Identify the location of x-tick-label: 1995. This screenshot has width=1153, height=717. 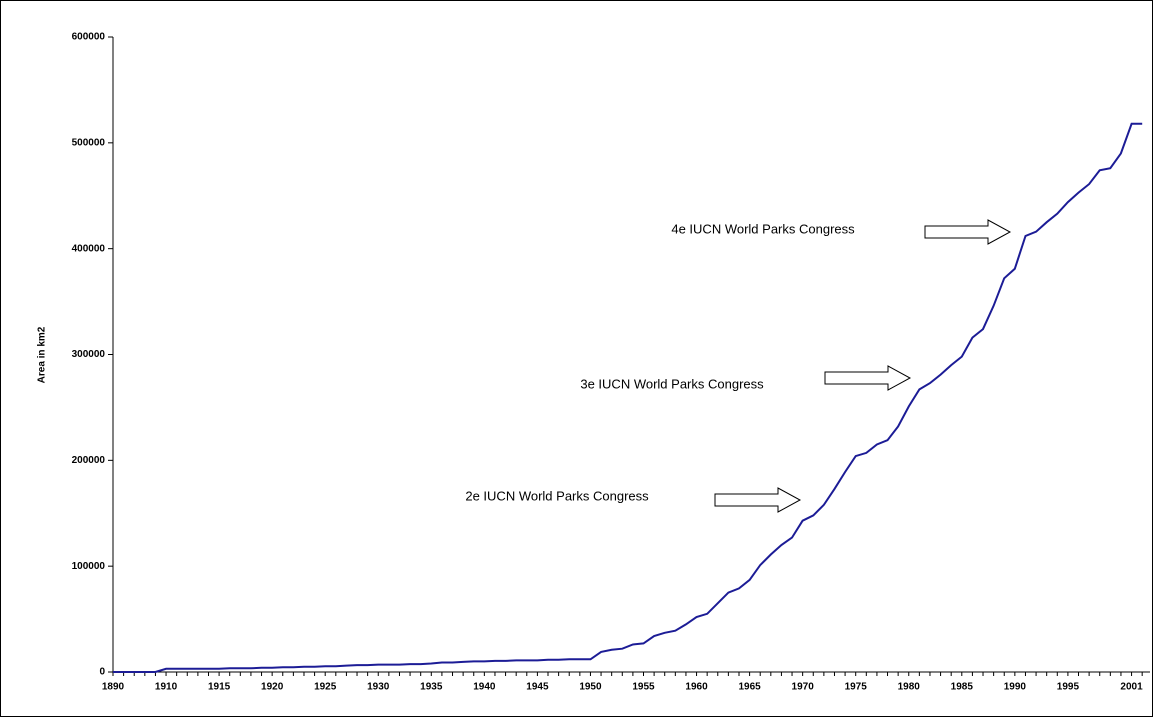
(1068, 687).